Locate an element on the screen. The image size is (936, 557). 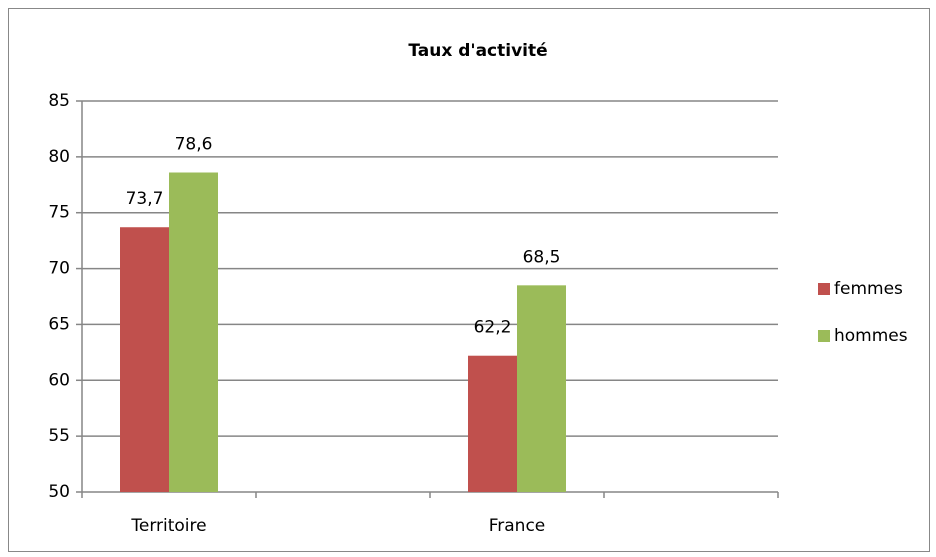
data-label: 68,5 is located at coordinates (542, 257).